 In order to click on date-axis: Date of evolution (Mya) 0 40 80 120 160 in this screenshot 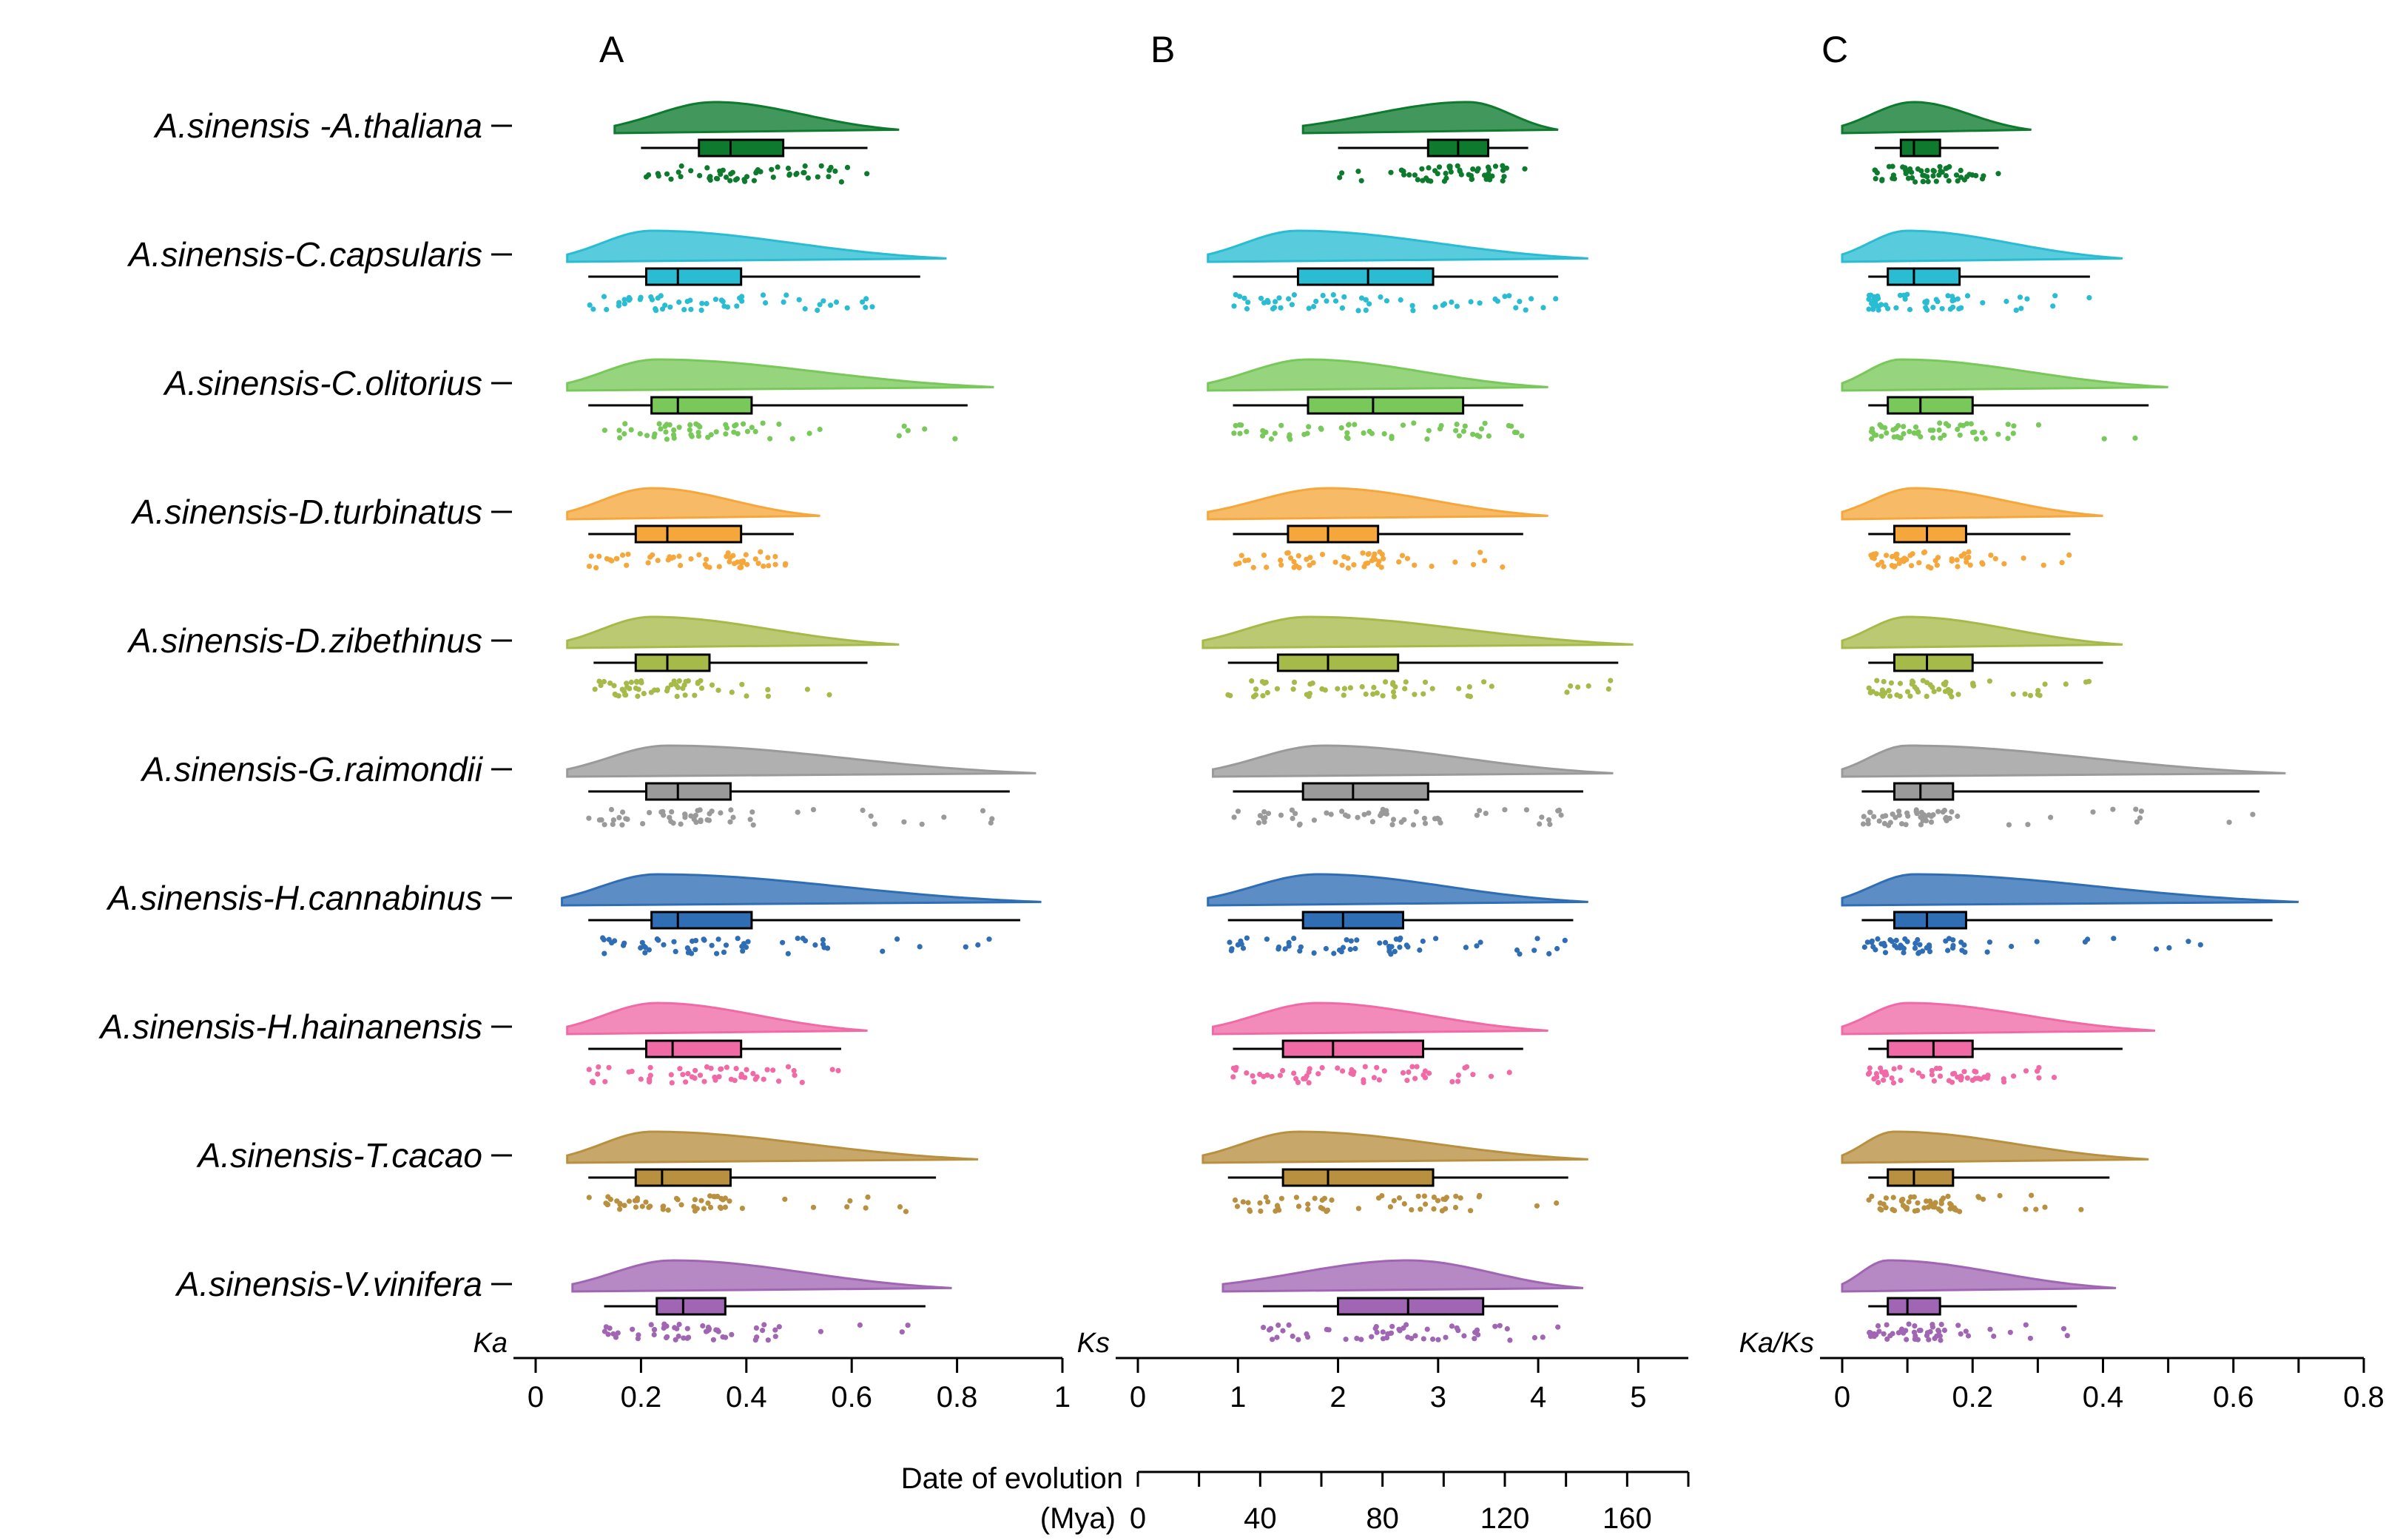, I will do `click(1295, 1498)`.